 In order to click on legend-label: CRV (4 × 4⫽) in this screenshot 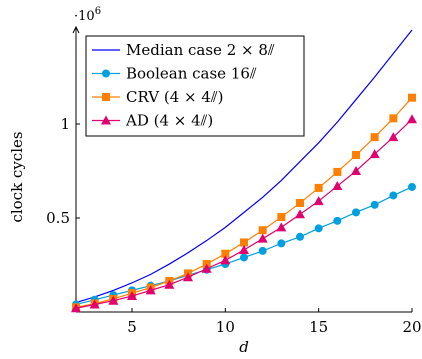, I will do `click(174, 97)`.